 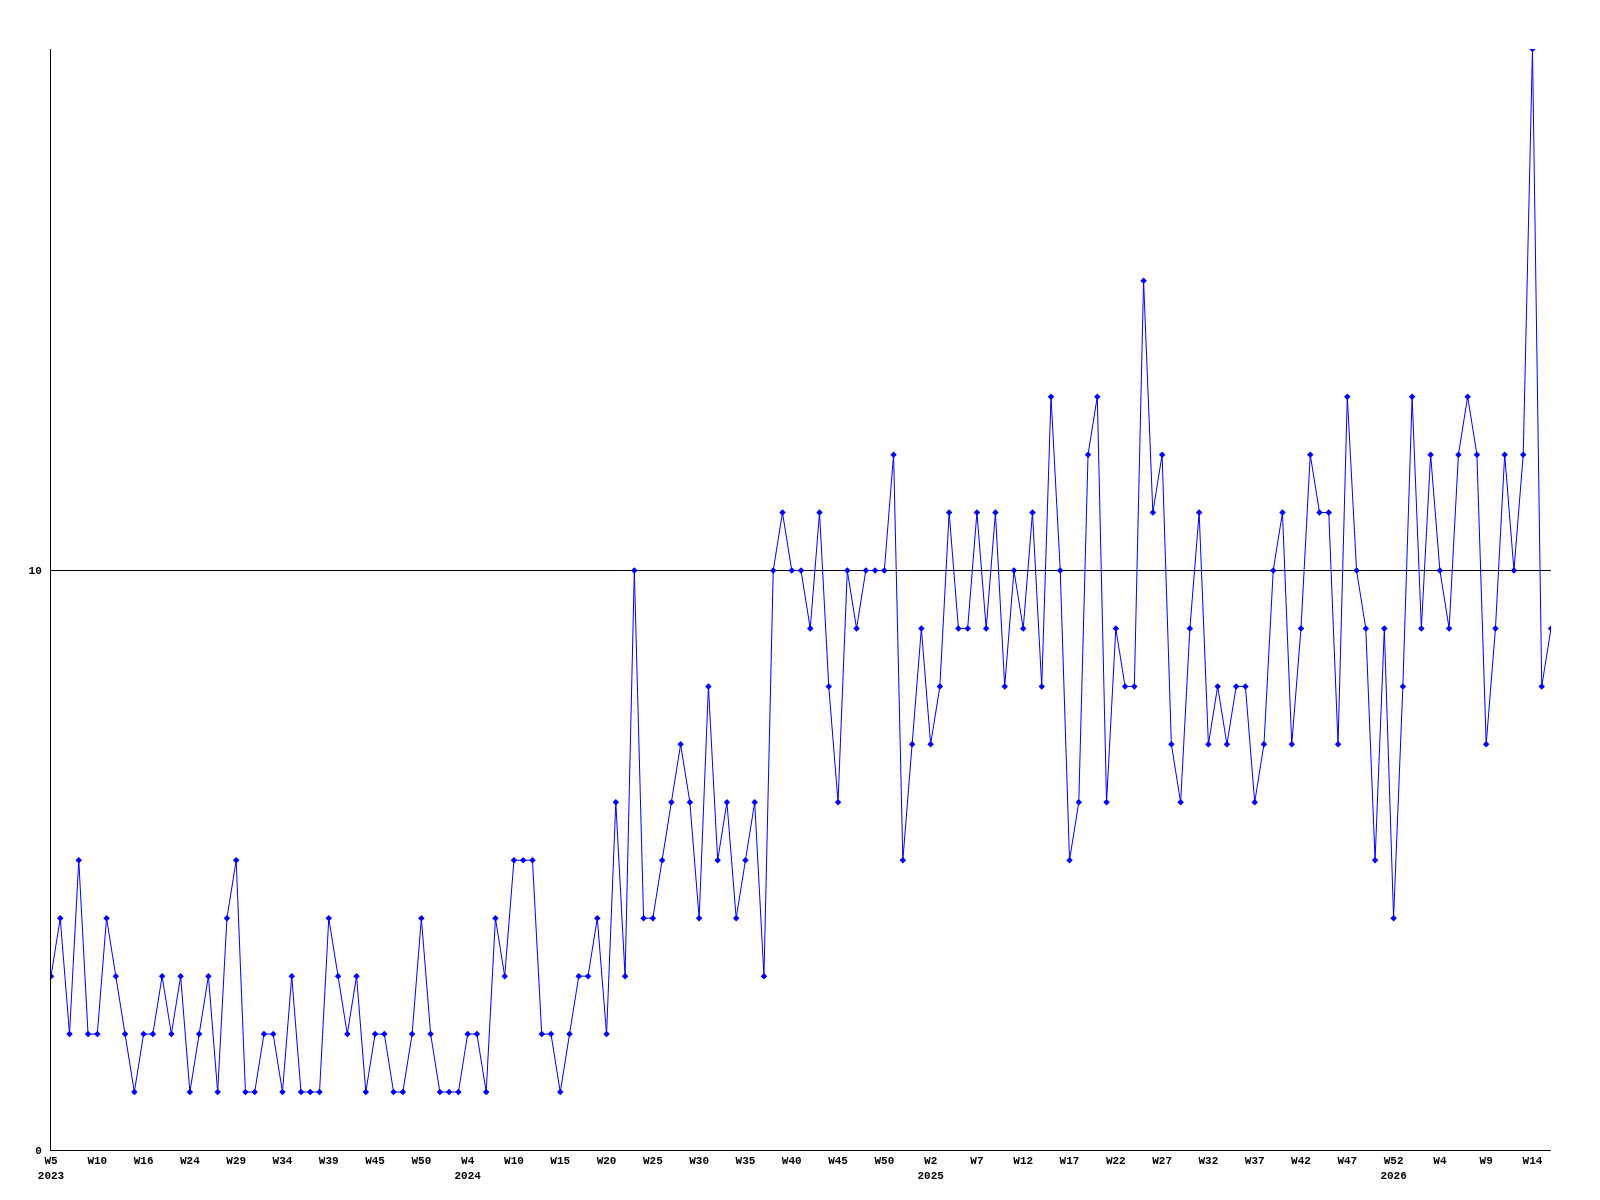 What do you see at coordinates (791, 1161) in the screenshot?
I see `x-tick-label: W40` at bounding box center [791, 1161].